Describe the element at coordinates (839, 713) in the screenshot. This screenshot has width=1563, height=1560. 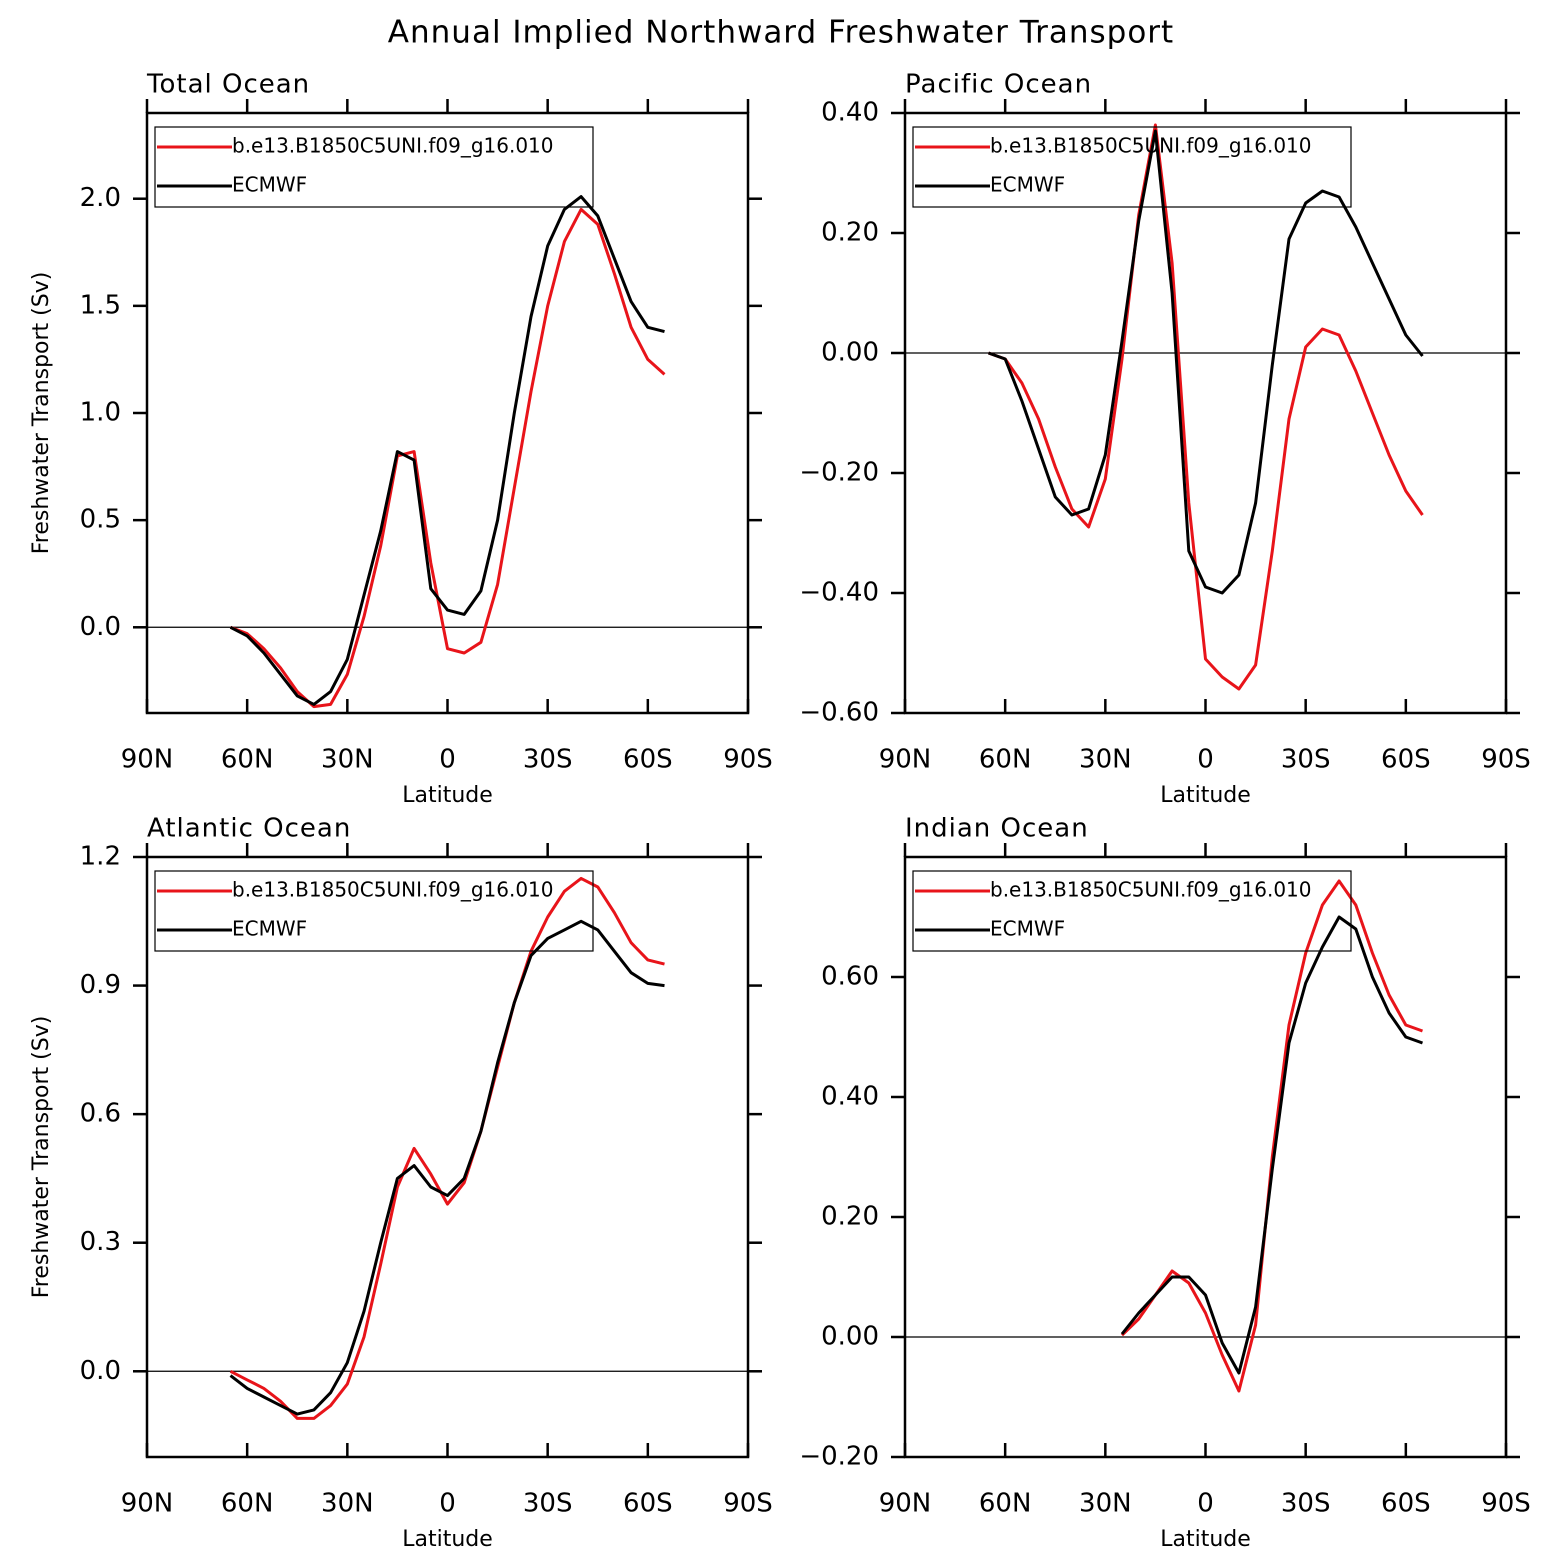
I see `y-tick-label: −0.60` at that location.